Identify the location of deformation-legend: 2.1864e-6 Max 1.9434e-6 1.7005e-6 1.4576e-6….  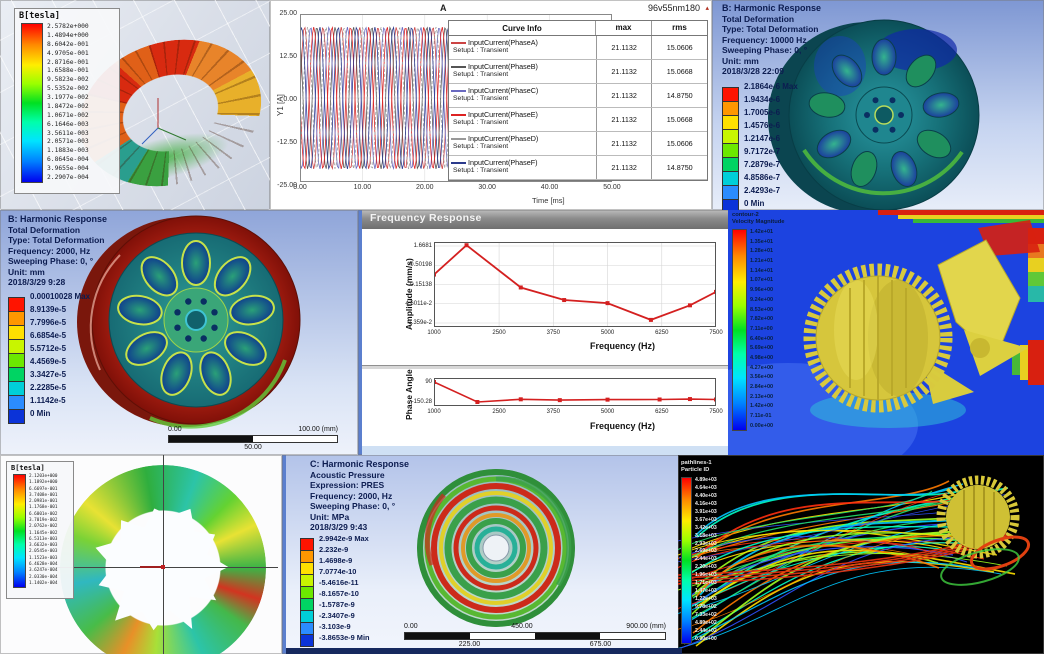
(760, 146).